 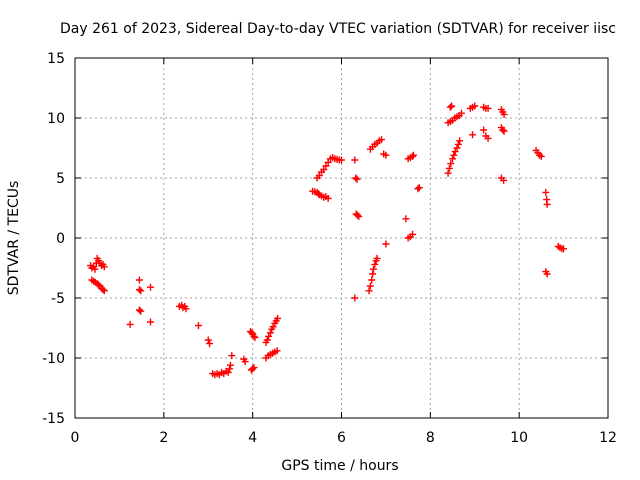 I want to click on y-tick-label: 5, so click(x=60, y=179).